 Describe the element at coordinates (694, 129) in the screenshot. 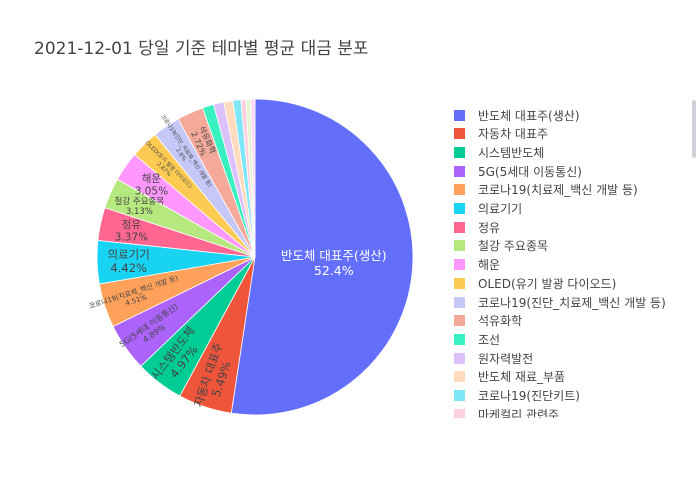

I see `legend-scrollbar` at that location.